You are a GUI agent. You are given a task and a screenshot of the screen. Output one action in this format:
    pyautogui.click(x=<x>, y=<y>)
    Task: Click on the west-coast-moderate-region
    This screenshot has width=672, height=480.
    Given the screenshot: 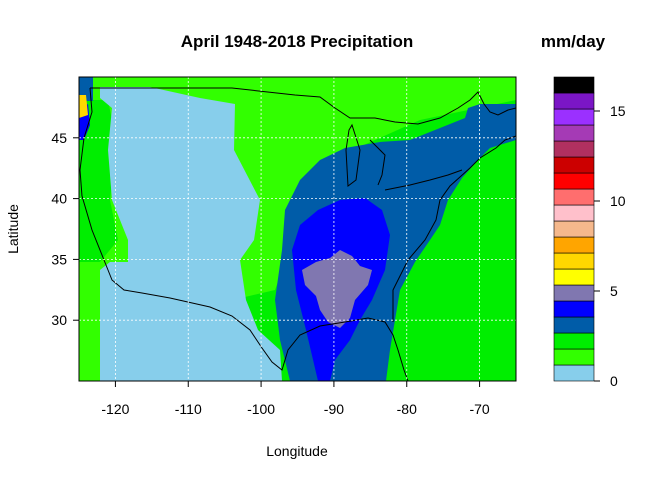 What is the action you would take?
    pyautogui.click(x=98, y=181)
    